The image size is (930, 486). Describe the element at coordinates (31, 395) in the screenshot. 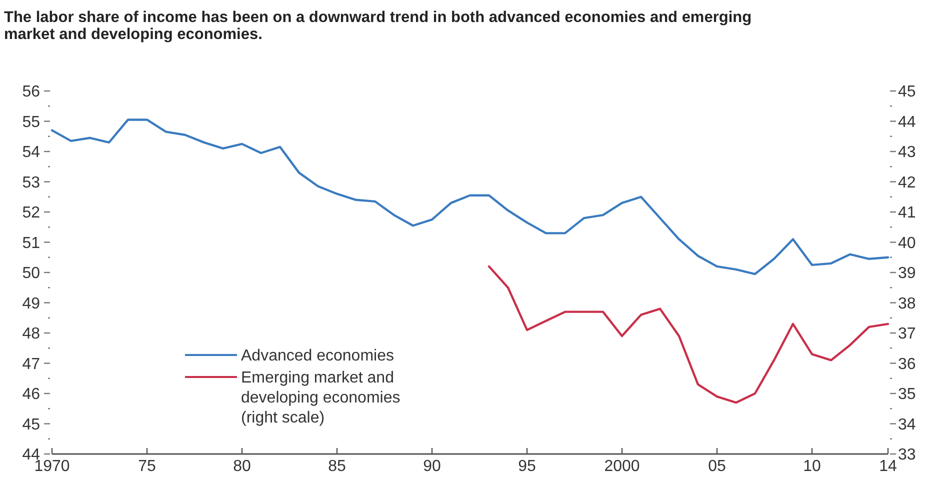

I see `y-tick-label: 46` at that location.